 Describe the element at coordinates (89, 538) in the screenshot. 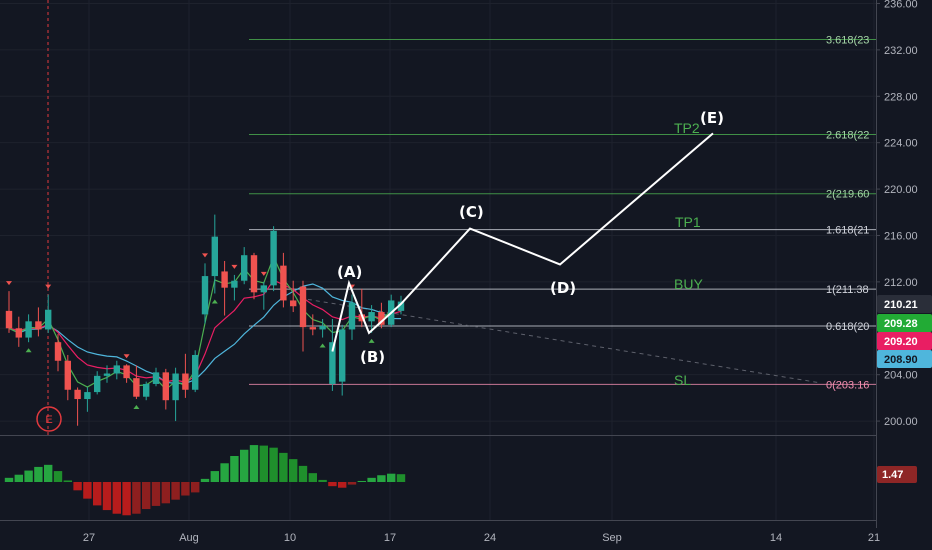

I see `time-tick-label: 27` at that location.